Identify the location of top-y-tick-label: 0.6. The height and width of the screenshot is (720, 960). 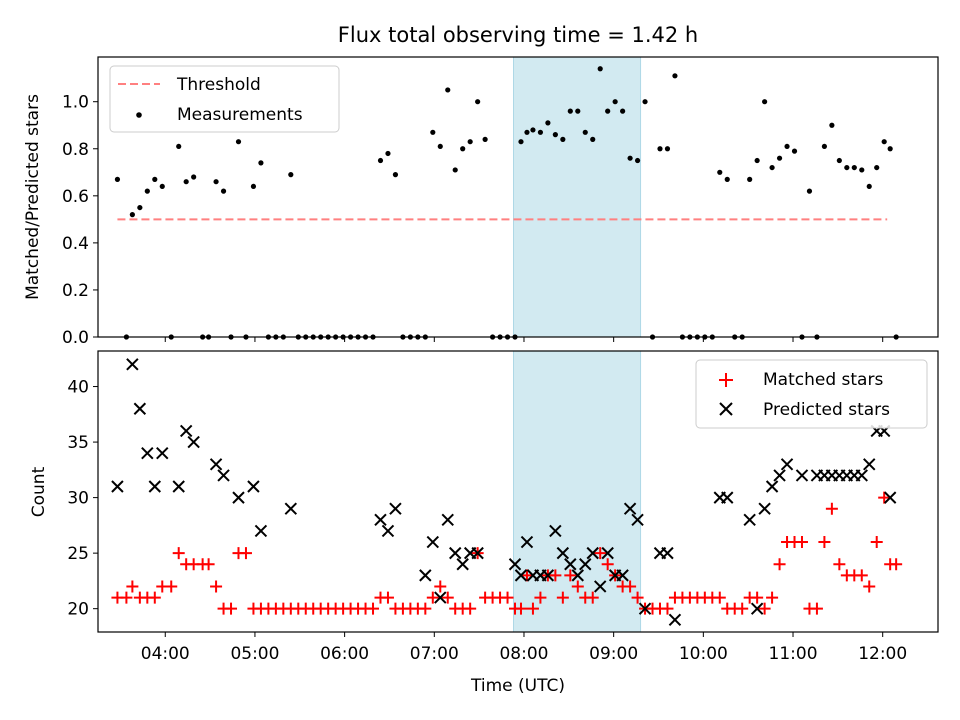
(75, 197).